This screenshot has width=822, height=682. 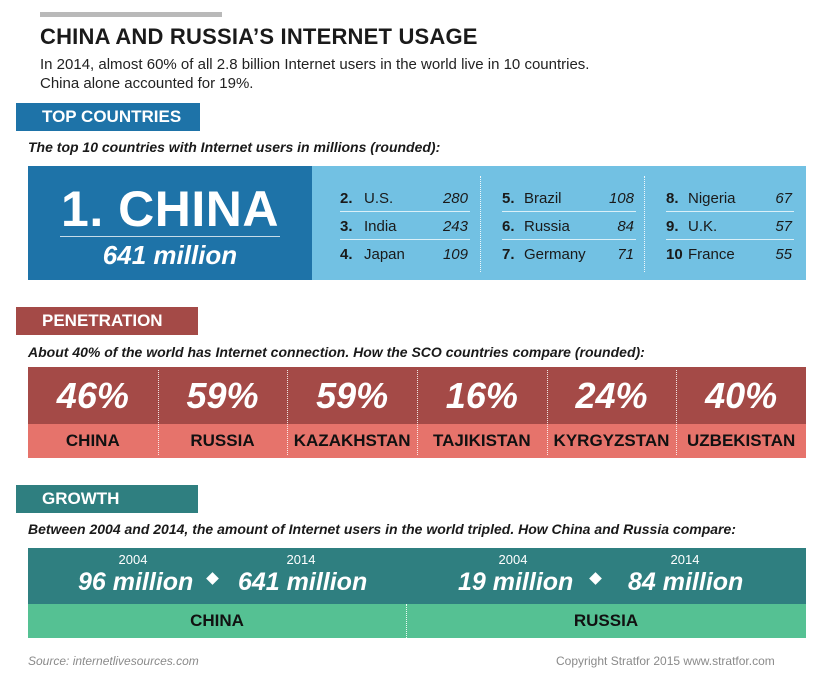 What do you see at coordinates (672, 198) in the screenshot?
I see `rank-number: 8.` at bounding box center [672, 198].